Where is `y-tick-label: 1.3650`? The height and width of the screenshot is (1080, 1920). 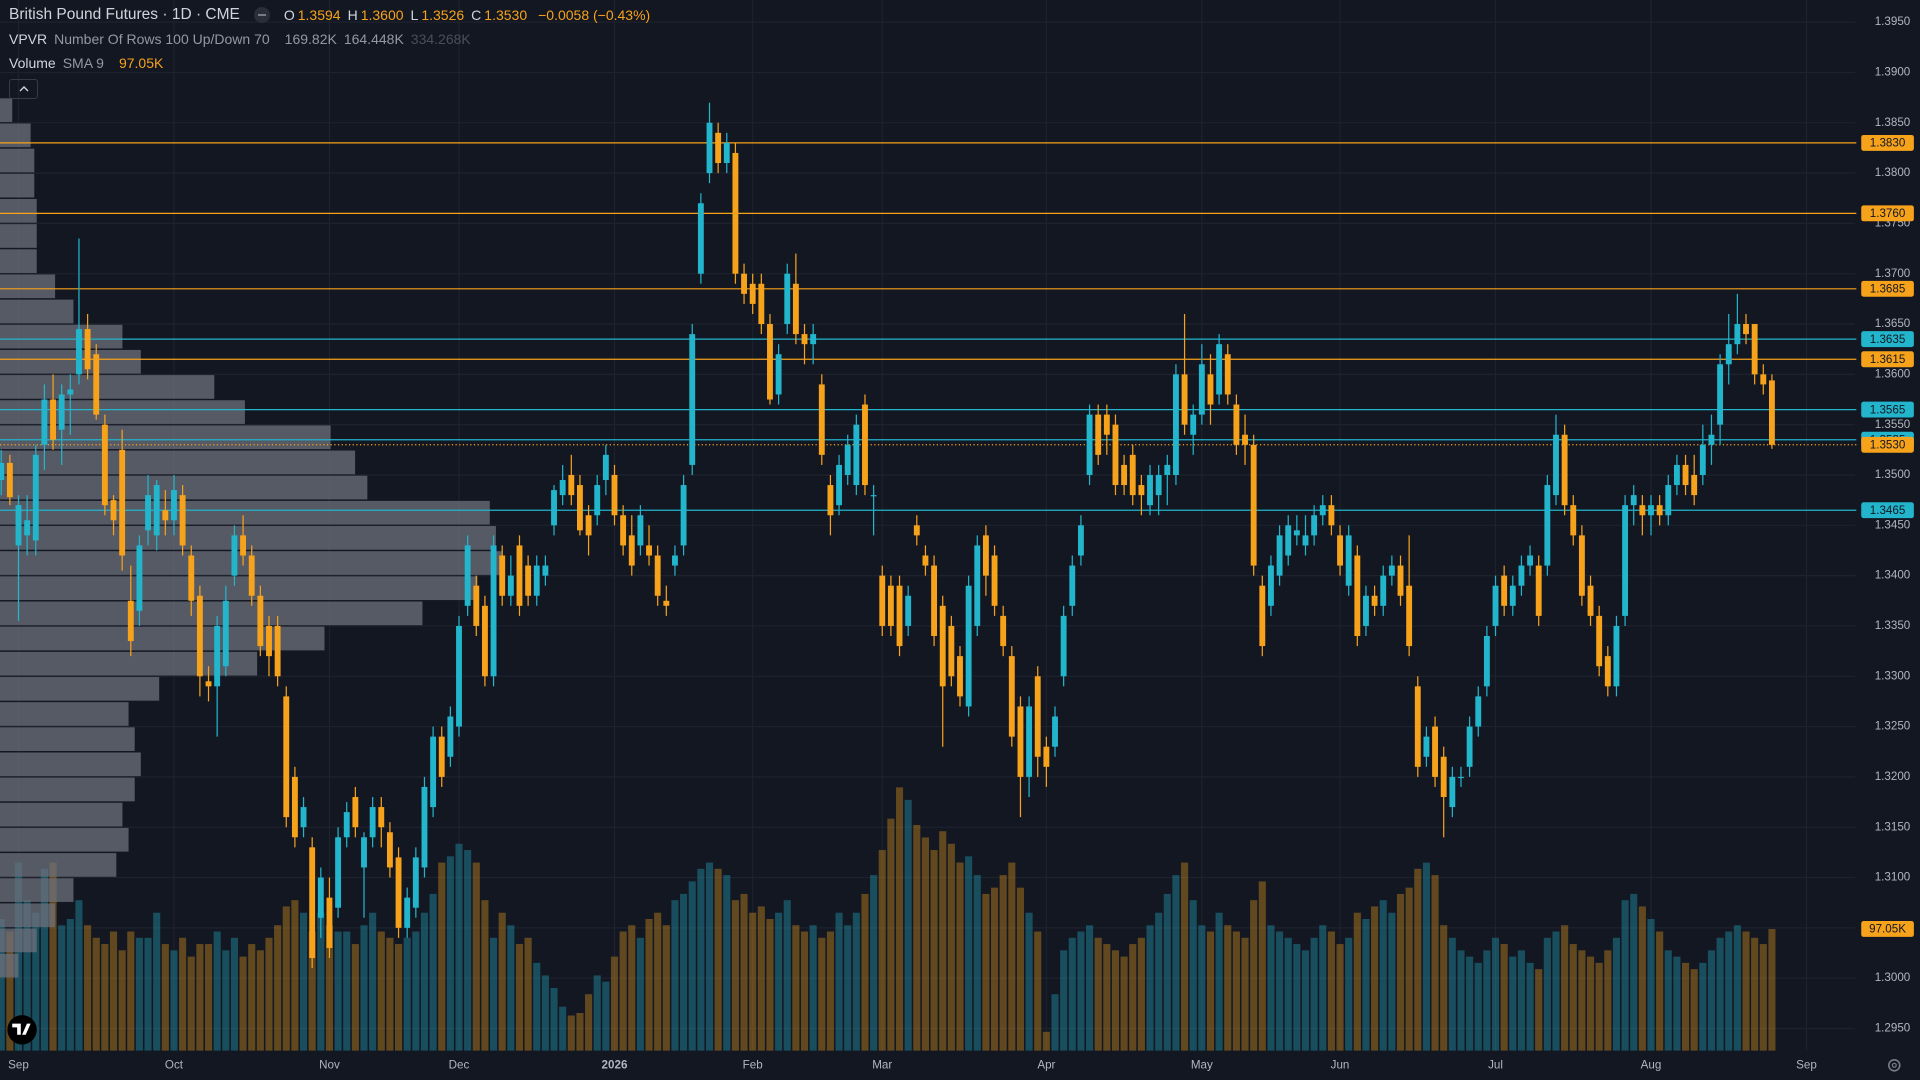
y-tick-label: 1.3650 is located at coordinates (1893, 323).